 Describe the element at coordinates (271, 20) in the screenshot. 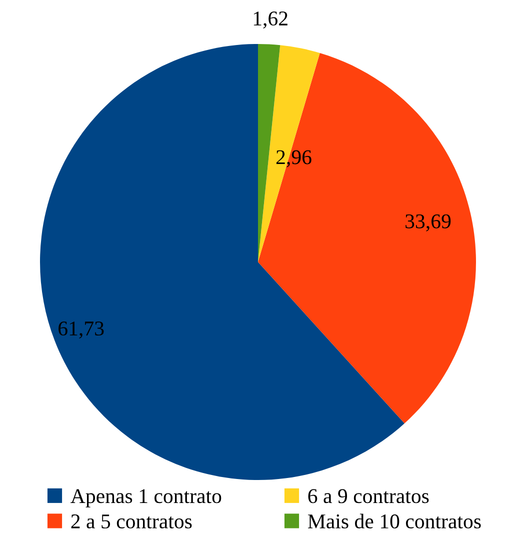

I see `data-label: 1,62` at that location.